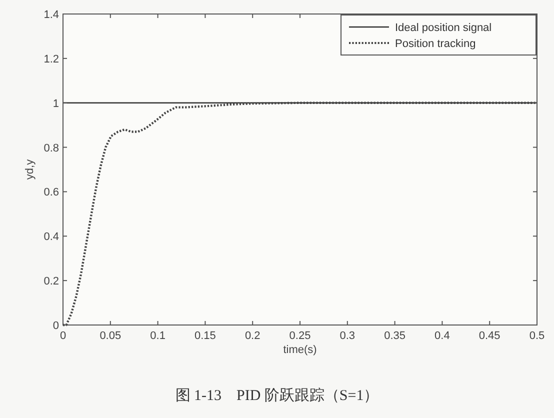 Image resolution: width=554 pixels, height=418 pixels. Describe the element at coordinates (435, 44) in the screenshot. I see `legend-label: Position tracking` at that location.